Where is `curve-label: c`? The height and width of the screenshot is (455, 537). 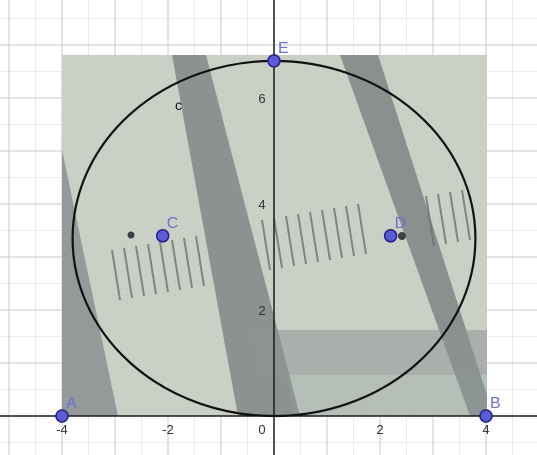 curve-label: c is located at coordinates (178, 105).